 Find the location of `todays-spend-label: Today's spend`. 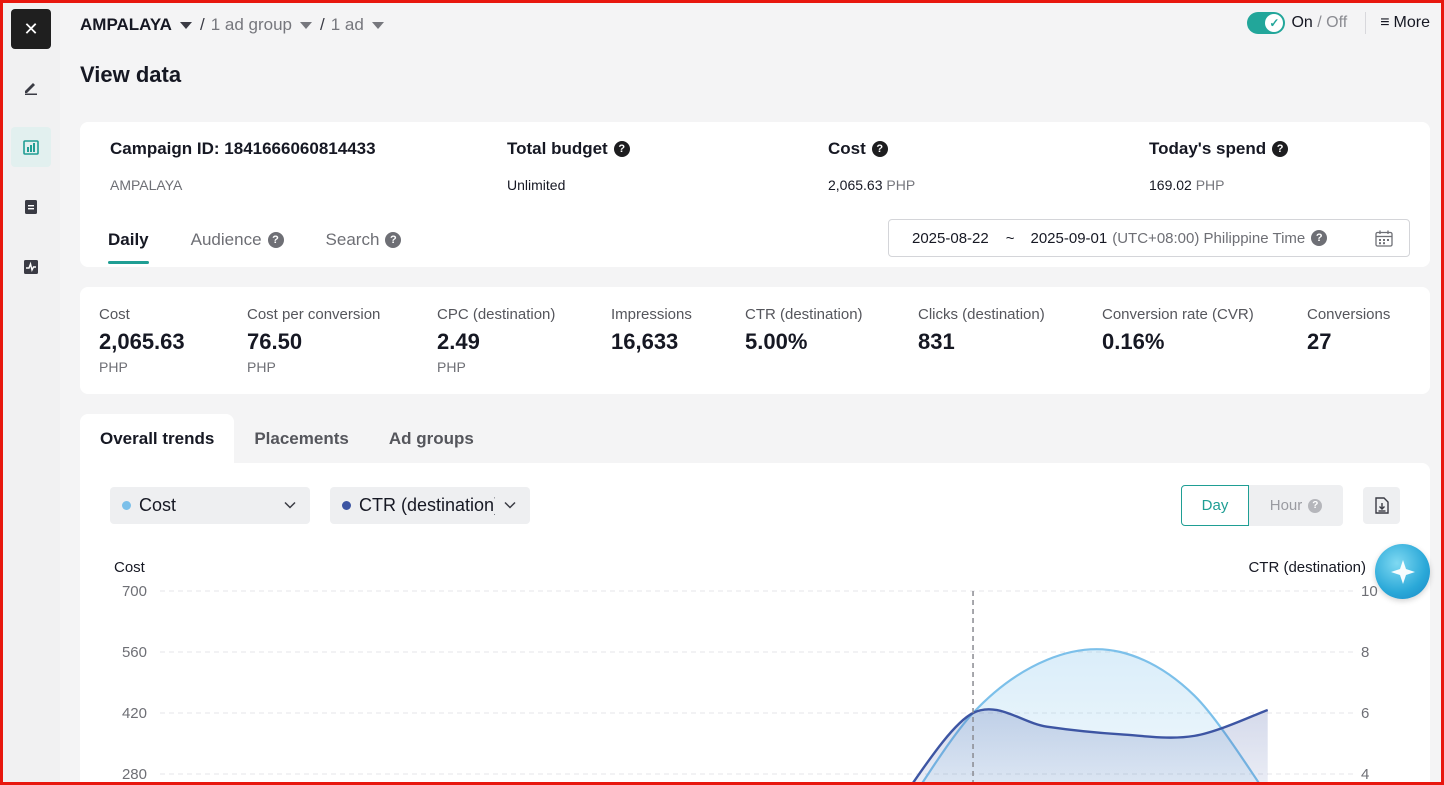

todays-spend-label: Today's spend is located at coordinates (1208, 148).